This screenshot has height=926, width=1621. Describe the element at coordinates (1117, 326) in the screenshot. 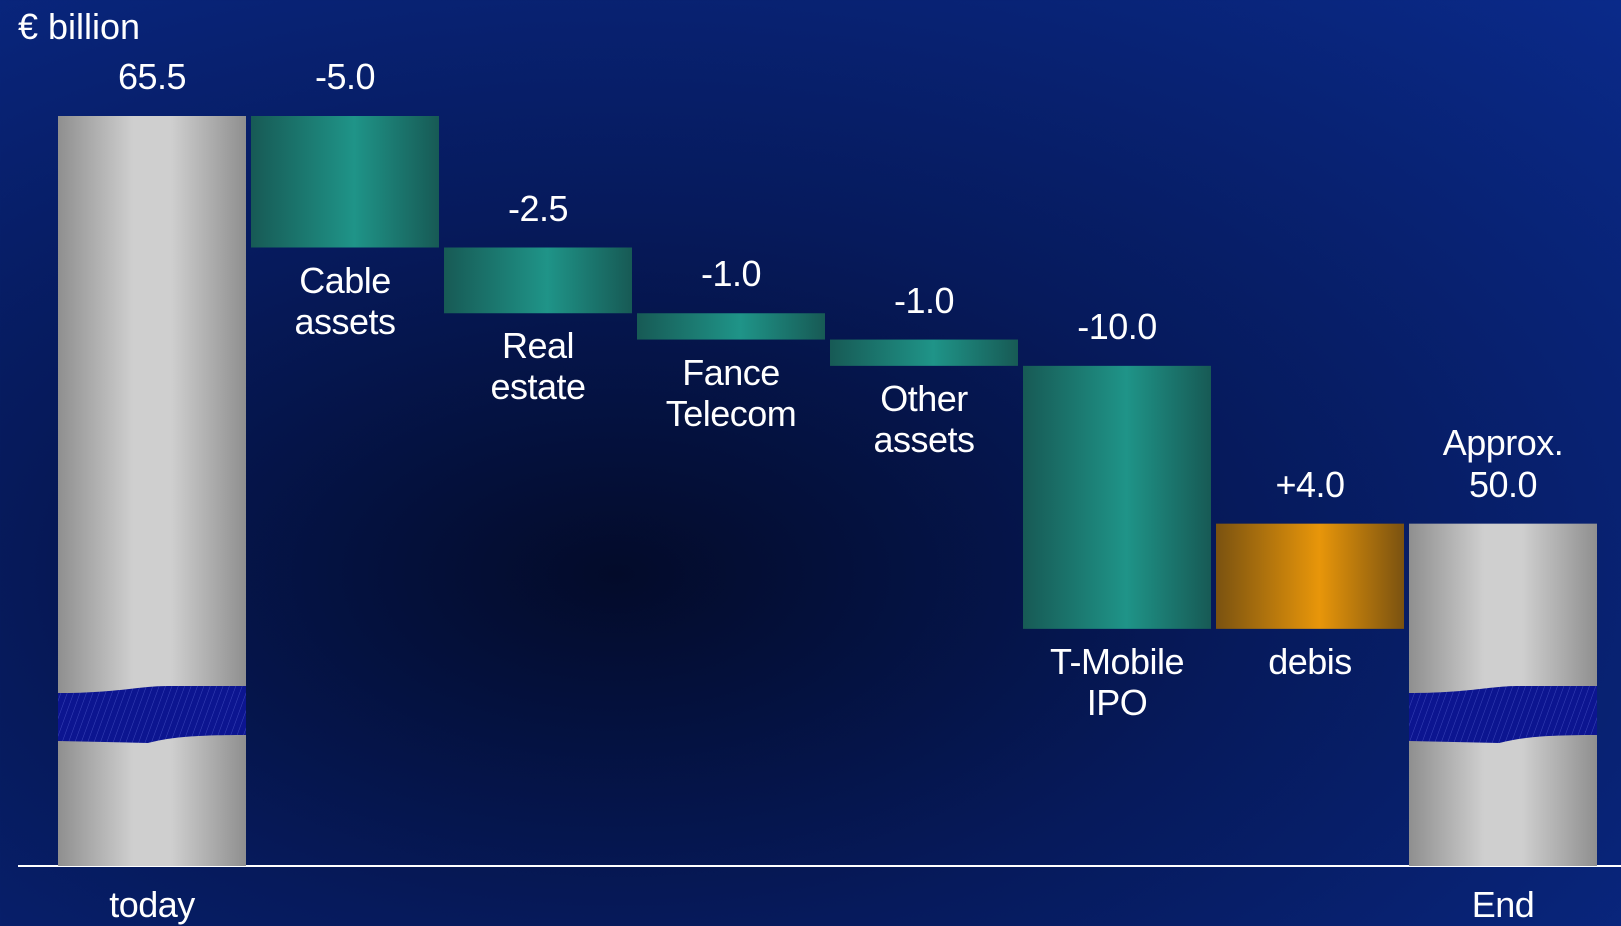

I see `value-label: -10.0` at that location.